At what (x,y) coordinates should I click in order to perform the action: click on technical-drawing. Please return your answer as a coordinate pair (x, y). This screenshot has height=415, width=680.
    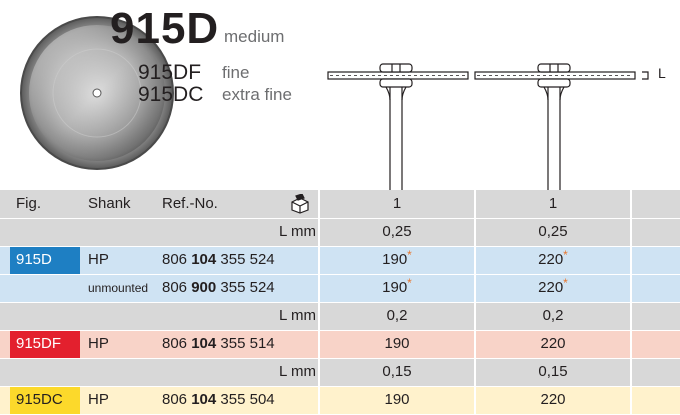
    Looking at the image, I should click on (488, 126).